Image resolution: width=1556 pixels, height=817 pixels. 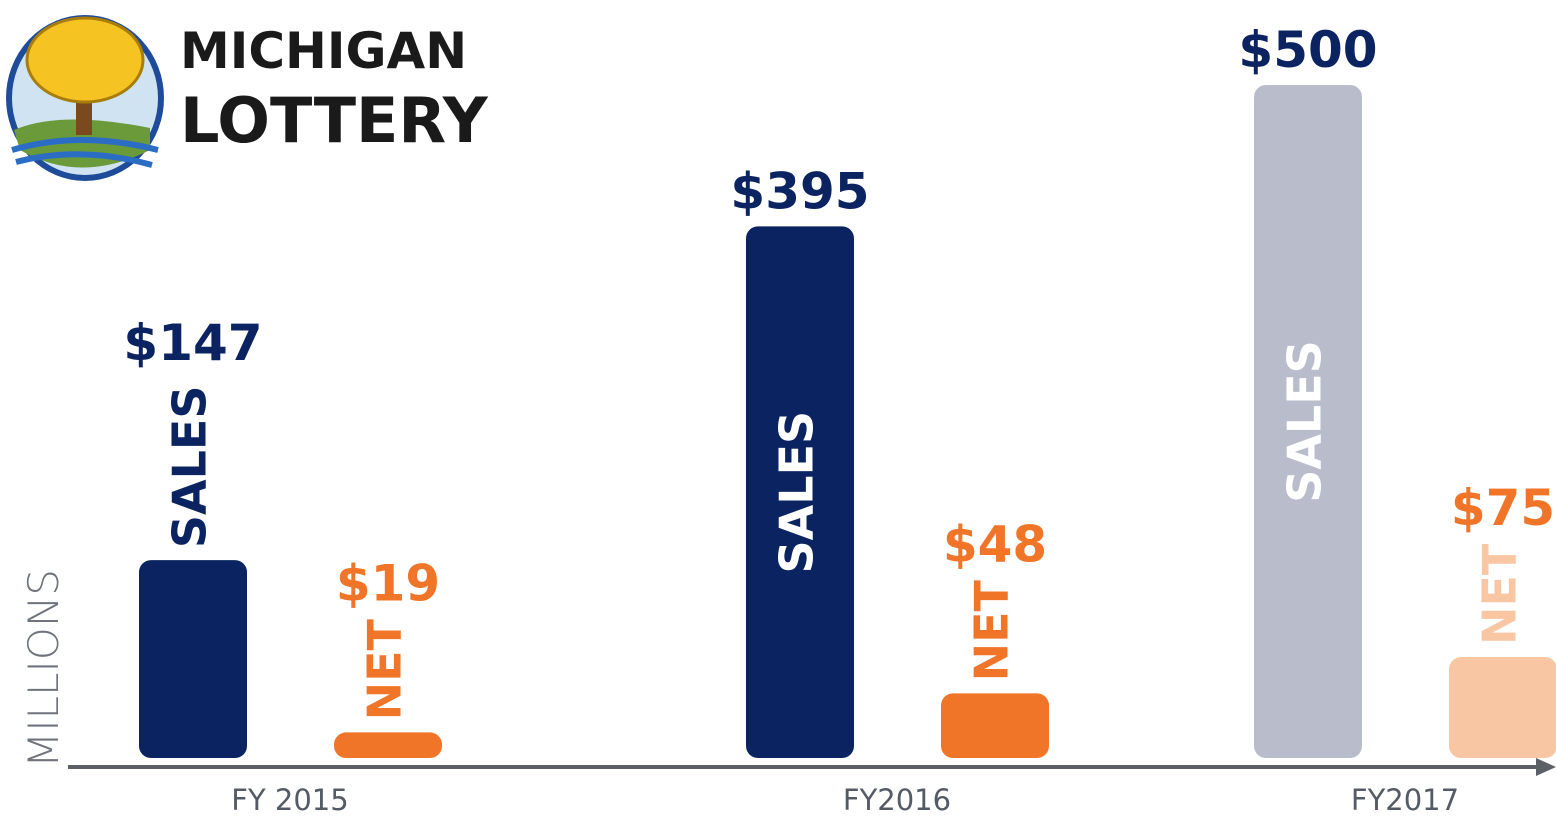 I want to click on logo-water, so click(x=85, y=152).